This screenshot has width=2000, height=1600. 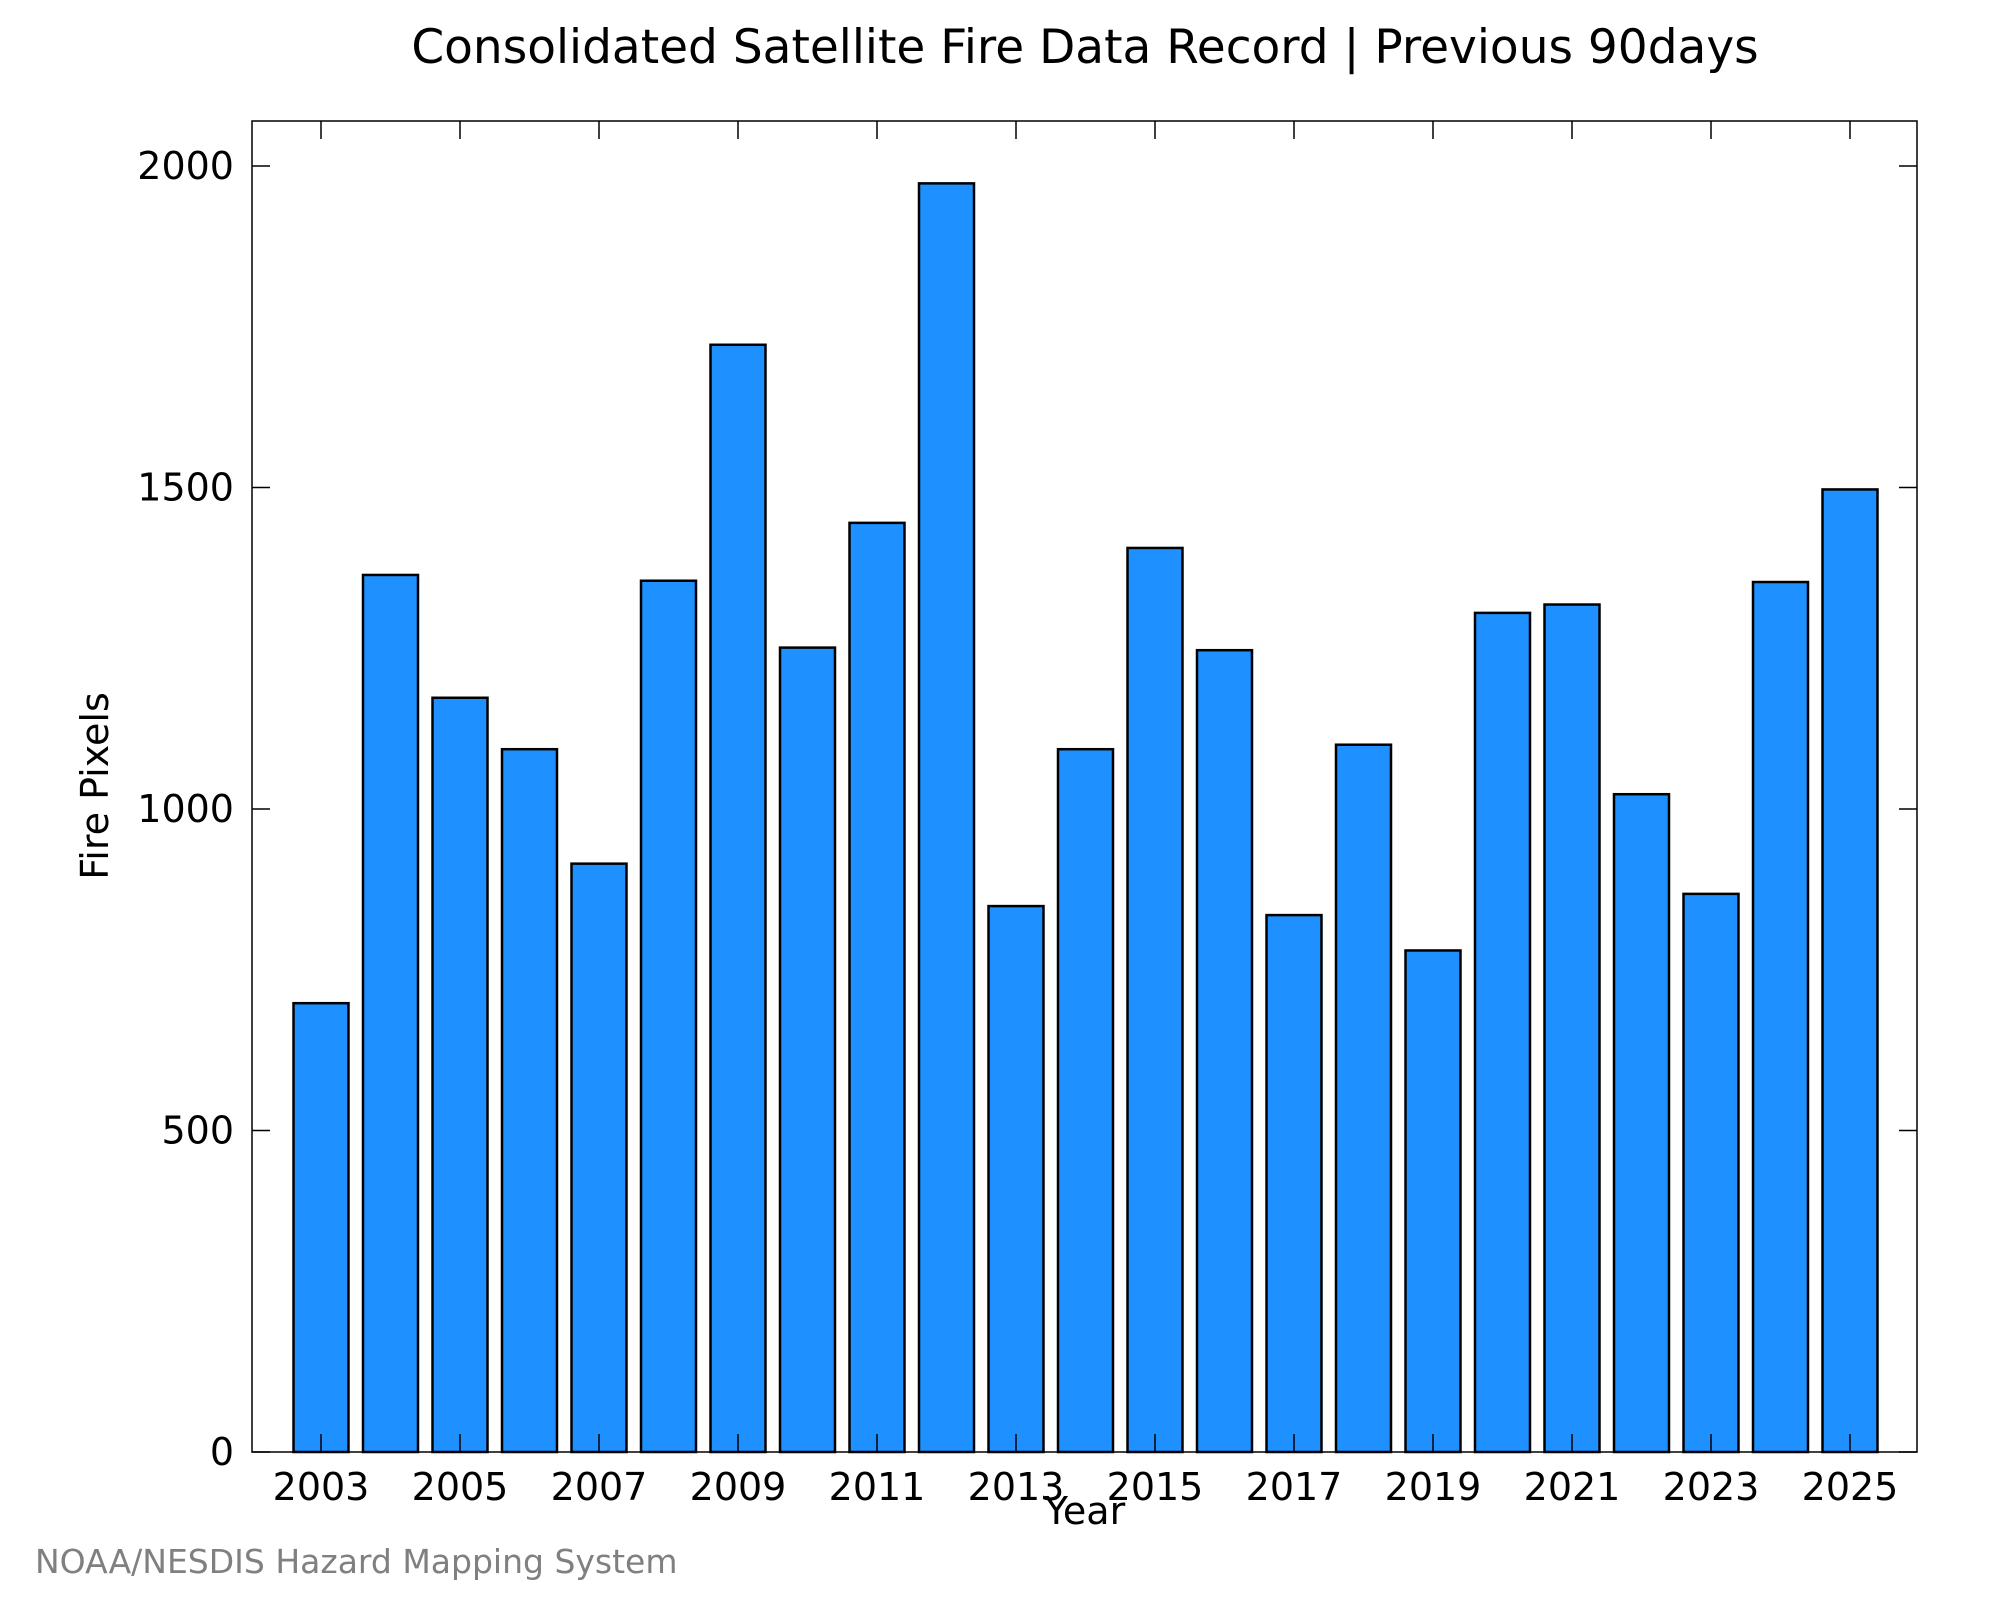 What do you see at coordinates (1294, 1487) in the screenshot?
I see `x-tick-label-2017: 2017` at bounding box center [1294, 1487].